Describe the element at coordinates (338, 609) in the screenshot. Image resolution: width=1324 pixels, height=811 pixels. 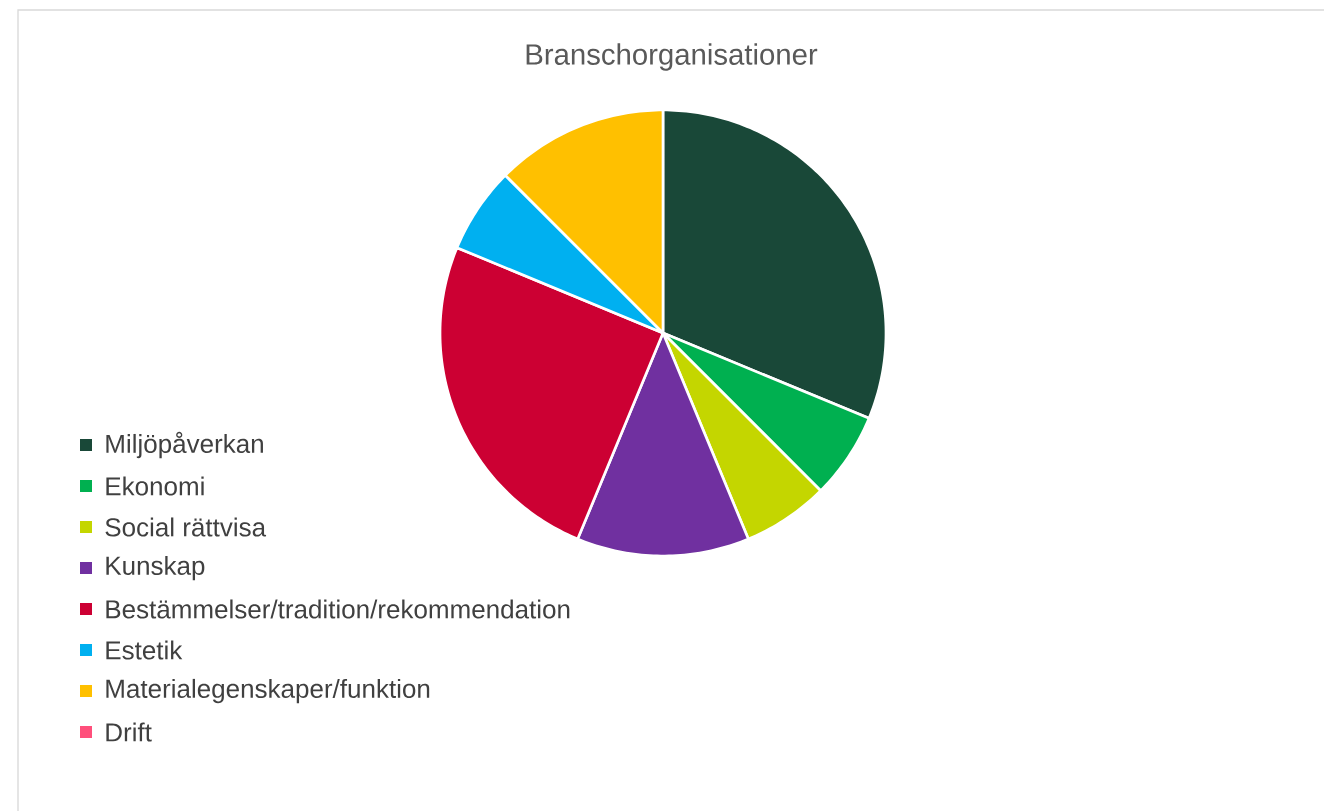
I see `legend-label: Bestämmelser/tradition/rekommendation` at that location.